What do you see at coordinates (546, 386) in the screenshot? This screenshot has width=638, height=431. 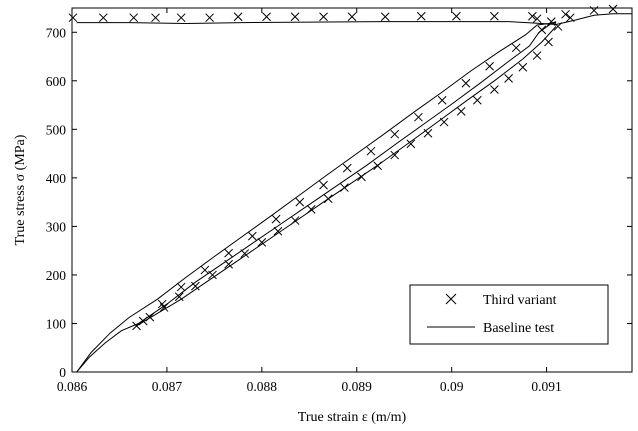 I see `x-tick-label: 0.091` at bounding box center [546, 386].